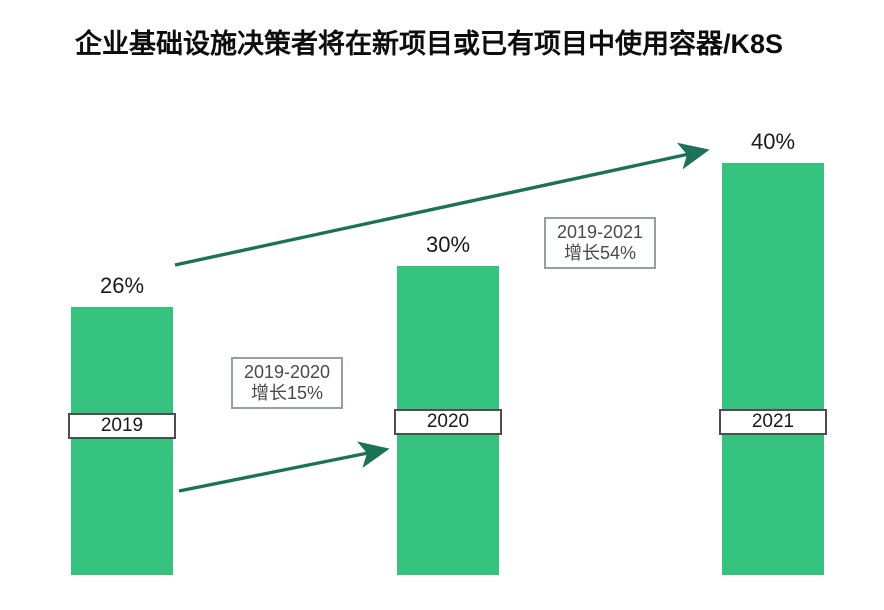 The image size is (884, 610). Describe the element at coordinates (773, 369) in the screenshot. I see `bar-2021` at that location.